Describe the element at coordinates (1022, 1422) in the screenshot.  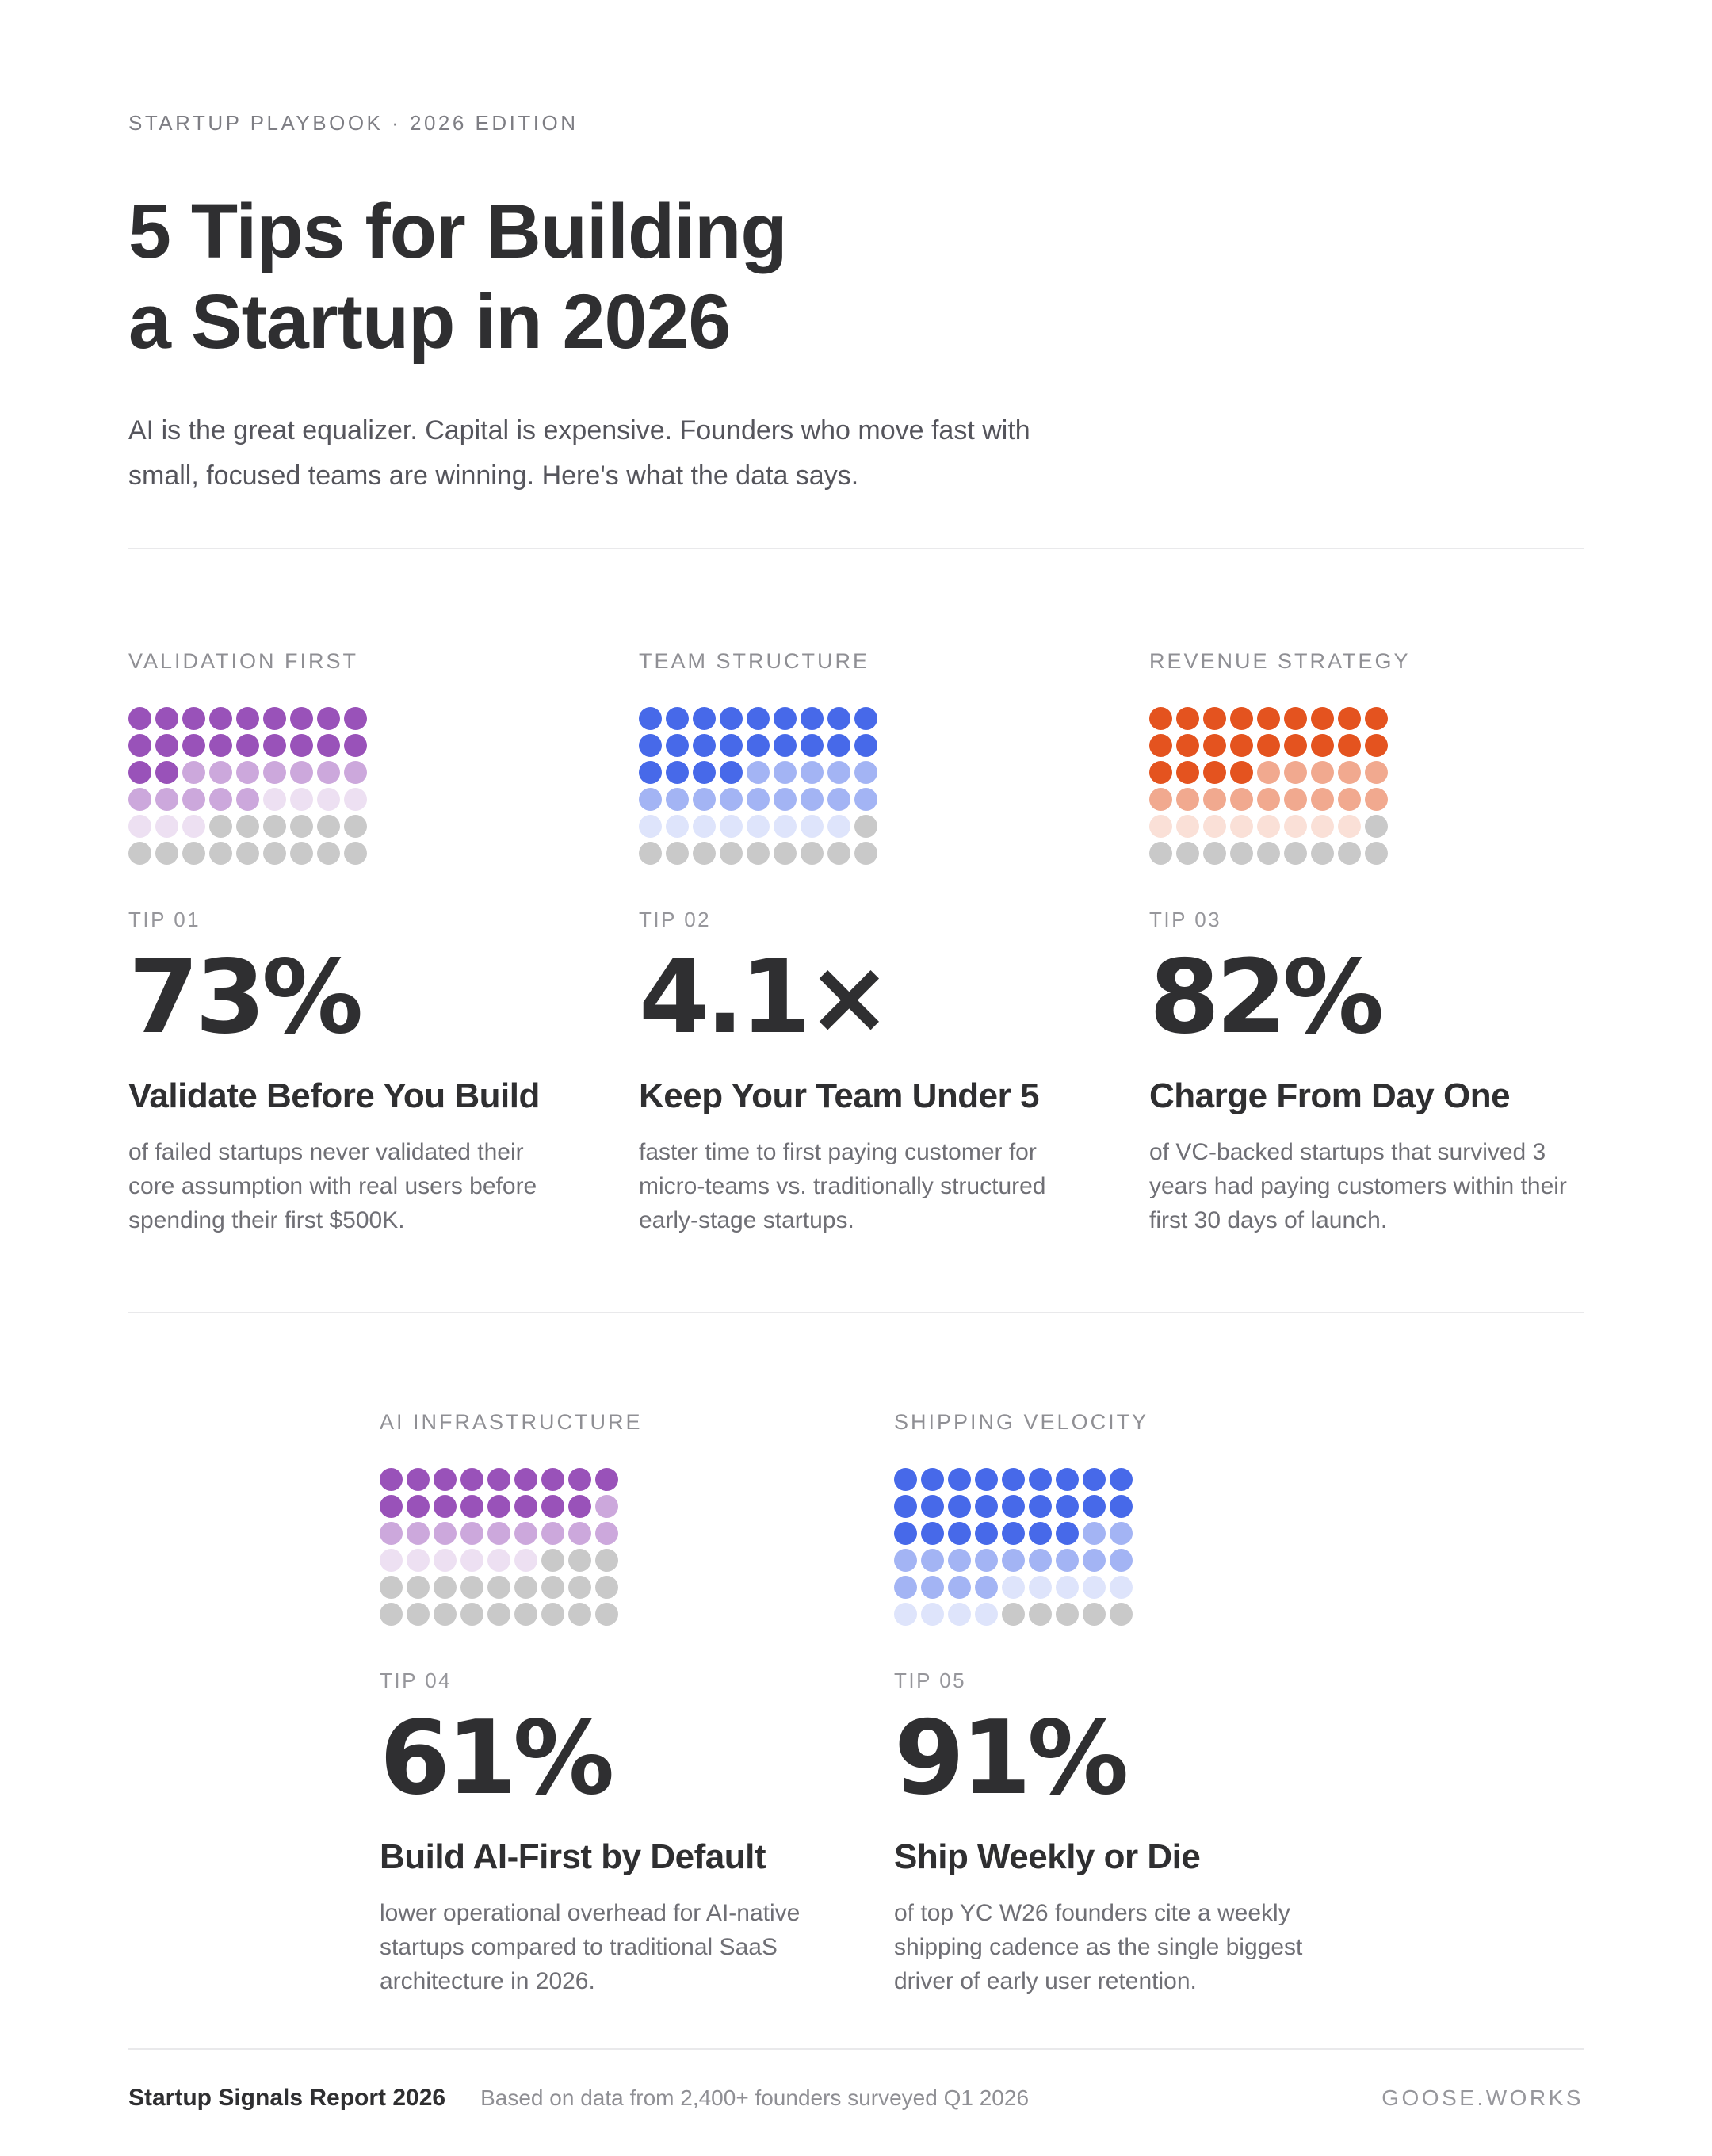
I see `section-label: SHIPPING VELOCITY` at that location.